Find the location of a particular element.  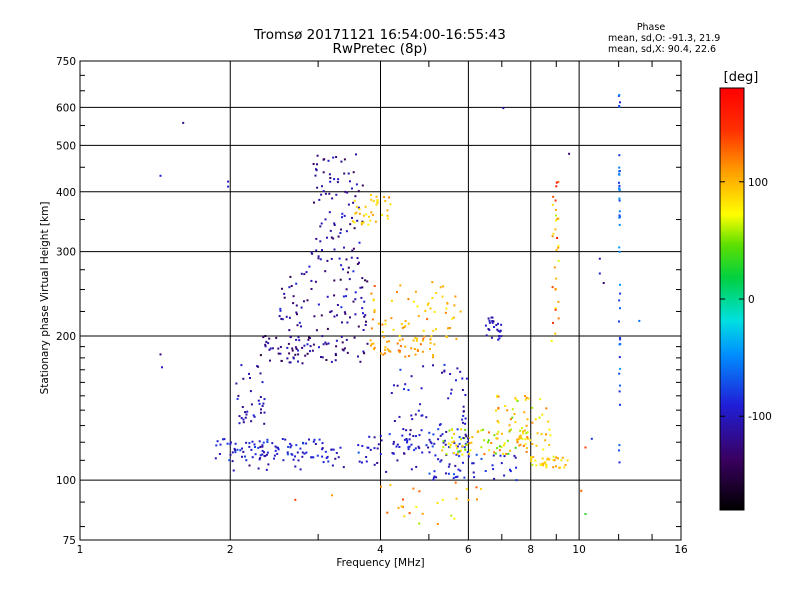

x-axis-label: Frequency [MHz] is located at coordinates (380, 563).